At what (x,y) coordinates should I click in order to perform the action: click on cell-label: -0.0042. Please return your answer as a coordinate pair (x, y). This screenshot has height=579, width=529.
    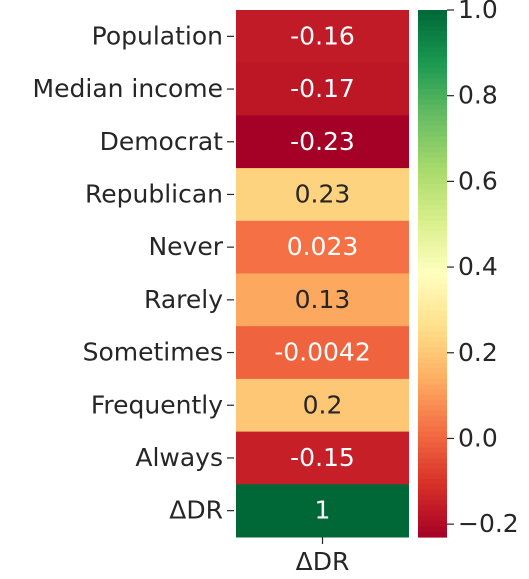
    Looking at the image, I should click on (322, 352).